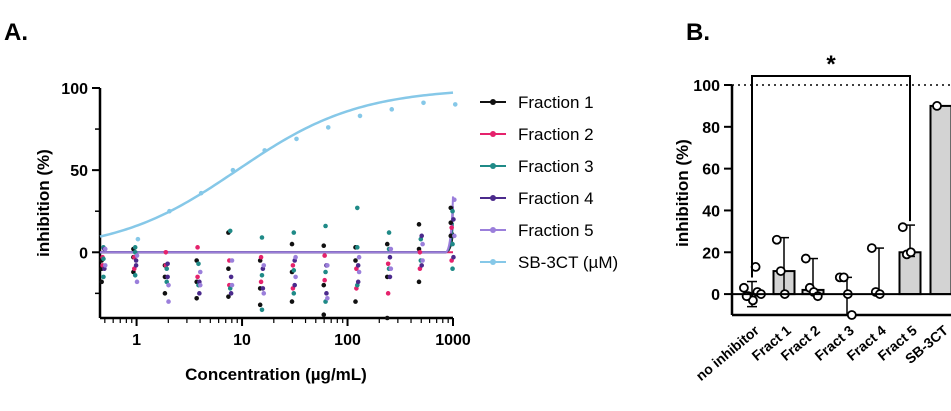  I want to click on b-y-tick-label: 80, so click(711, 128).